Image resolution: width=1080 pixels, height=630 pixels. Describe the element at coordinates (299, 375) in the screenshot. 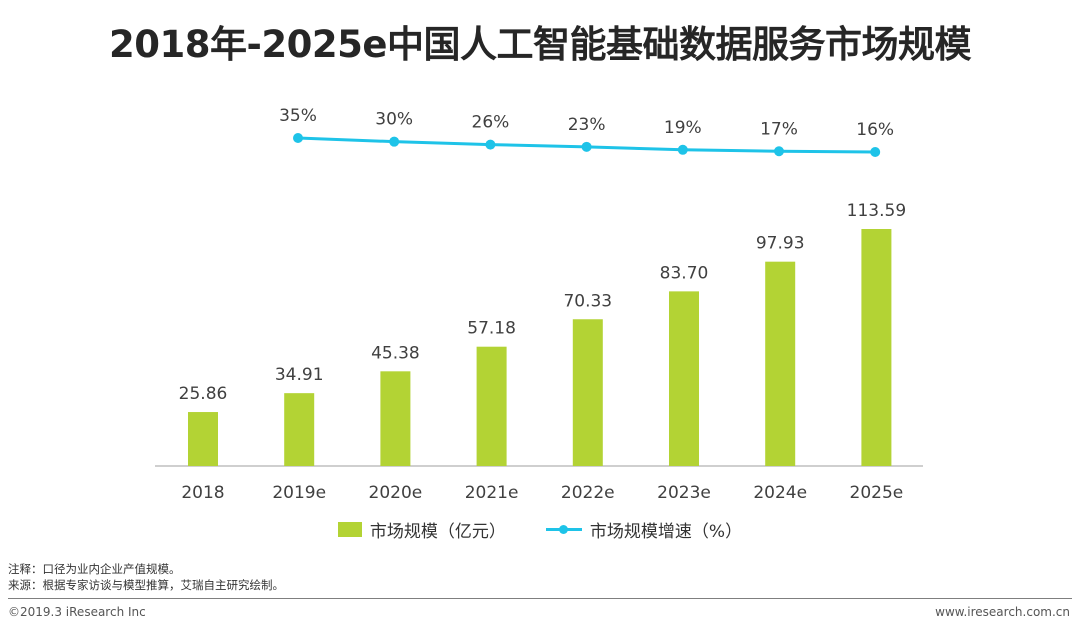

I see `bar-value-label-2019e: 34.91` at that location.